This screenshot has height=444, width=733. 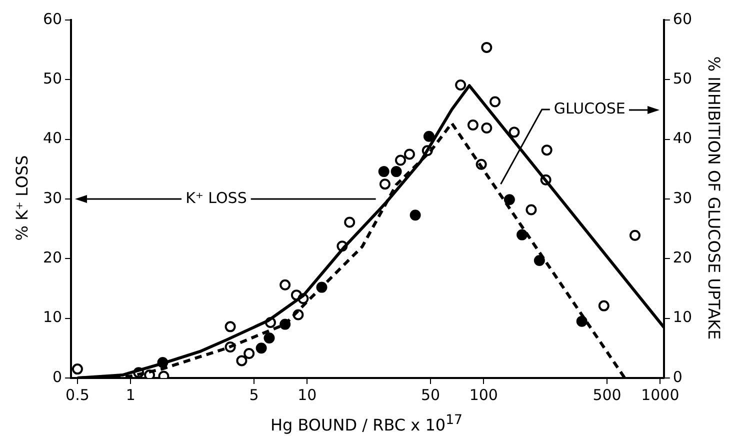 I want to click on y2-tick-label: 20, so click(x=682, y=257).